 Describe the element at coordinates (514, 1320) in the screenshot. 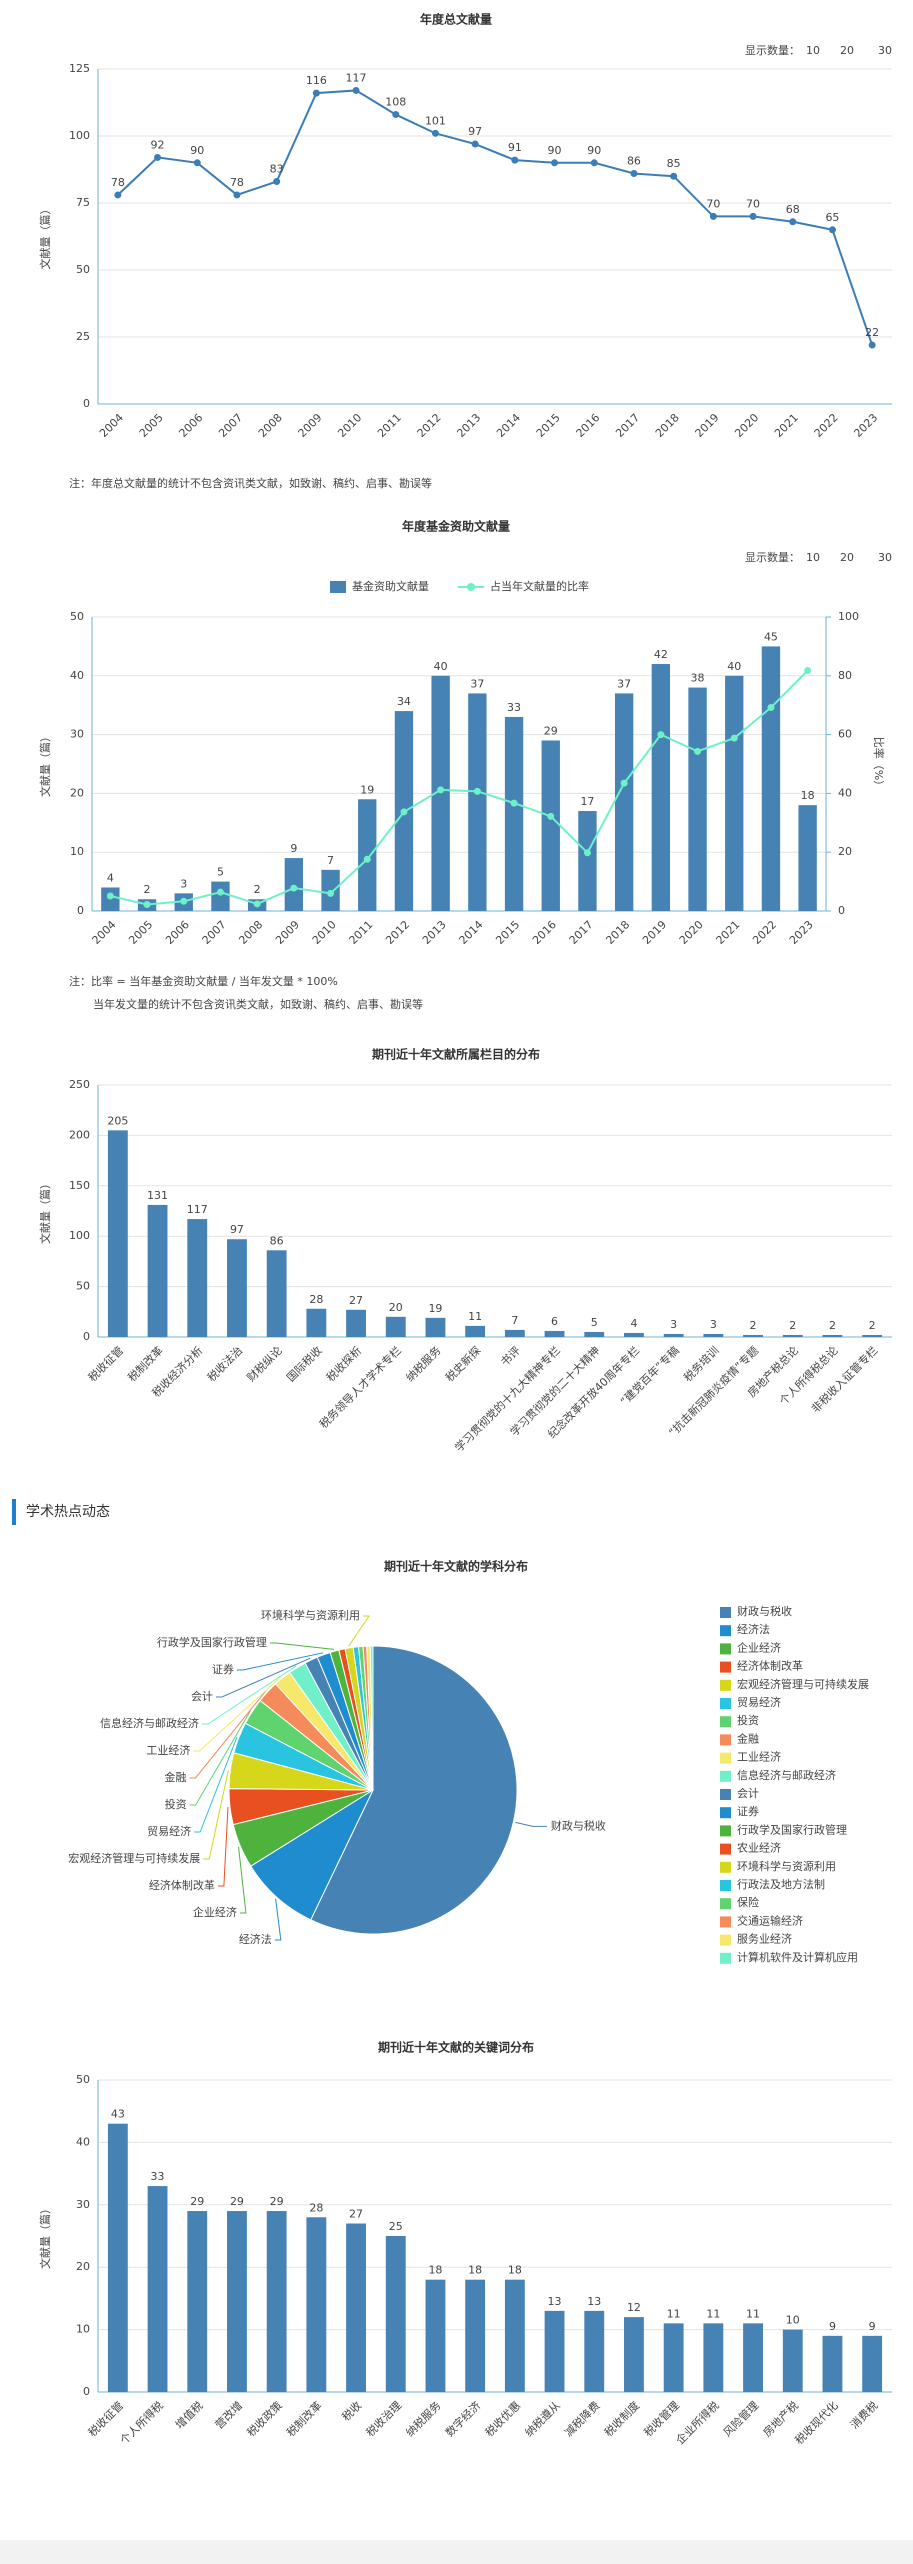

I see `value-label: 7` at that location.